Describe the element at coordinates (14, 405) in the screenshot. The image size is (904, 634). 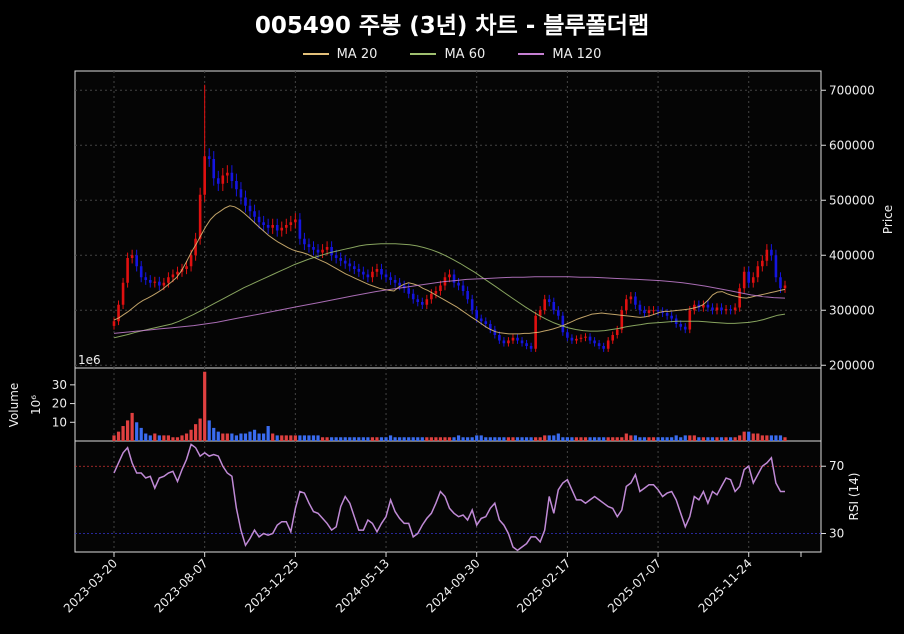
I see `volume-axis-label: Volume` at that location.